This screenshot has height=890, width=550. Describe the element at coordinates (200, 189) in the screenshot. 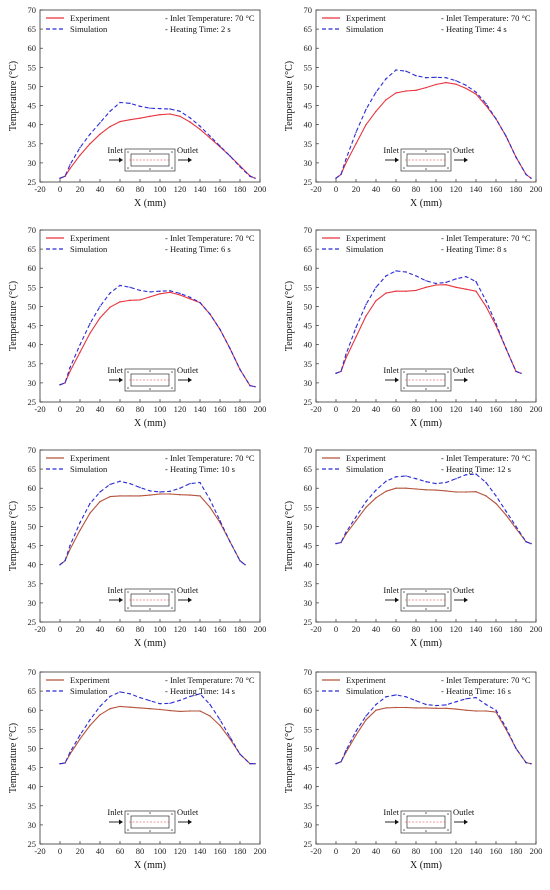

I see `x-tick-label: 140` at that location.